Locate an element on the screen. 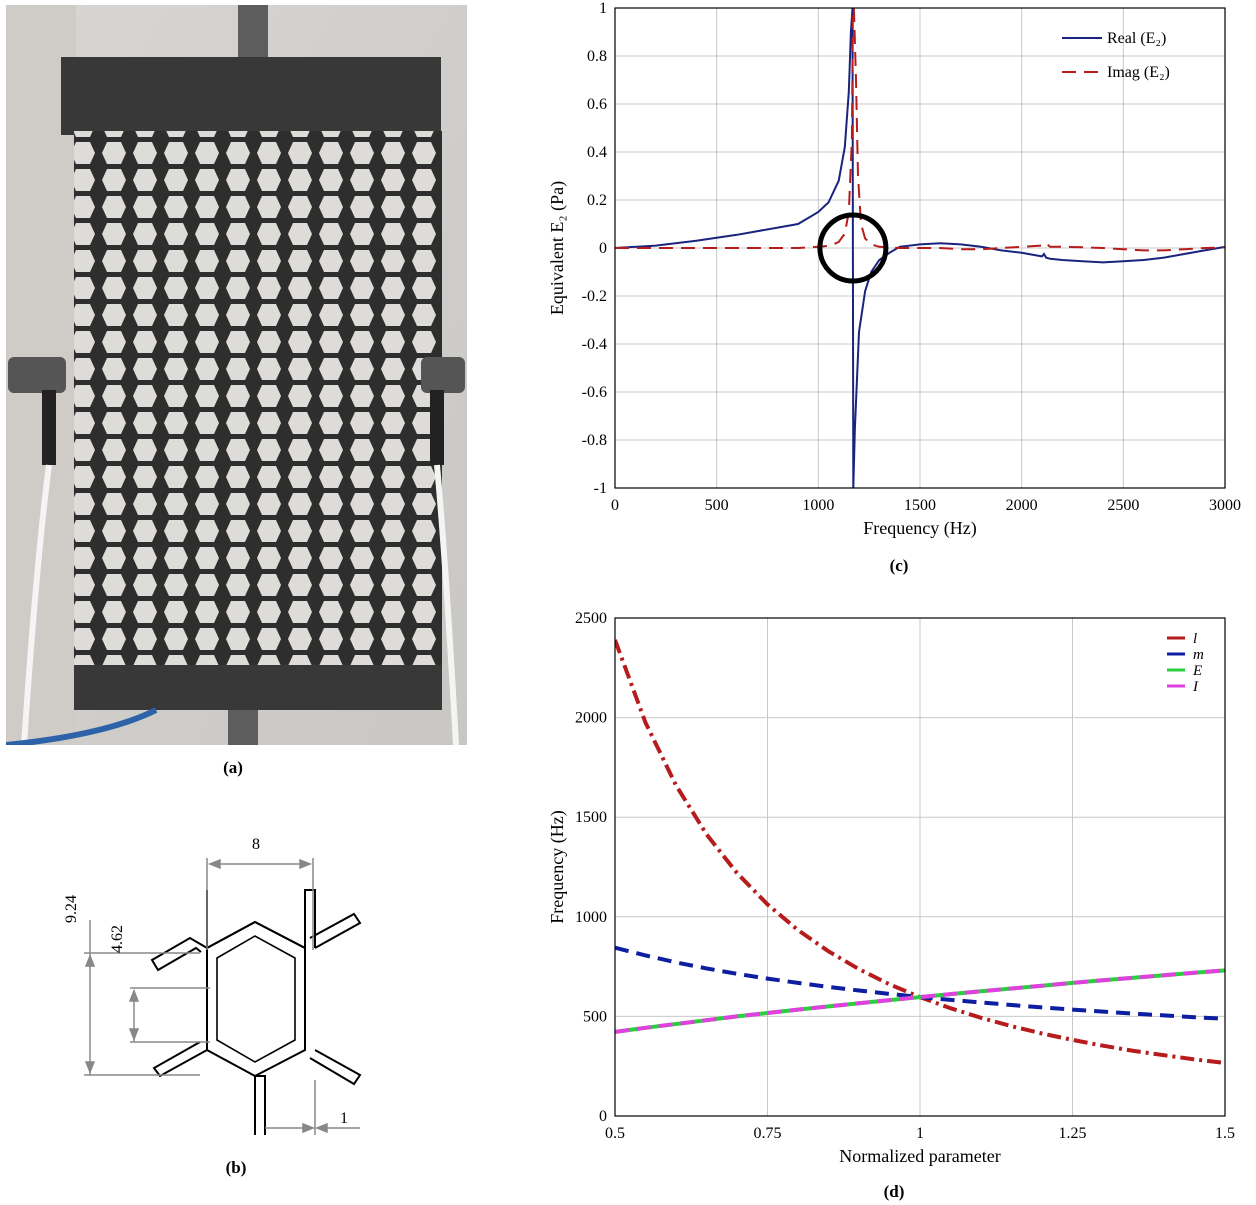 This screenshot has width=1256, height=1205. dim-height-inner-label: 4.62 is located at coordinates (117, 939).